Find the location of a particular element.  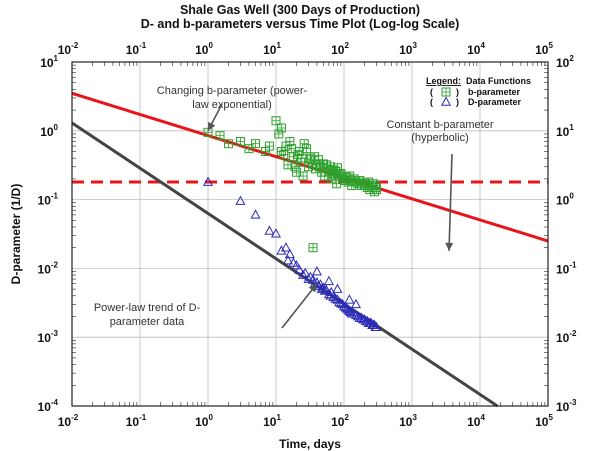

data-points is located at coordinates (292, 223).